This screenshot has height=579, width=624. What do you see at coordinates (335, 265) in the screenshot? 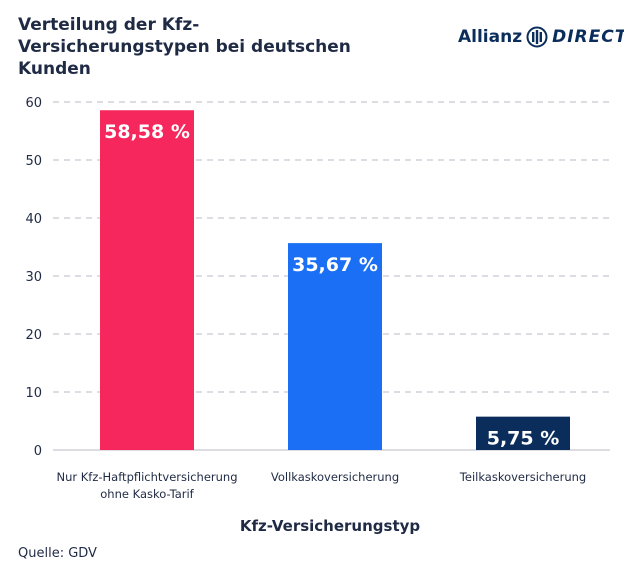
I see `bar-value-label: 35,67 %` at bounding box center [335, 265].